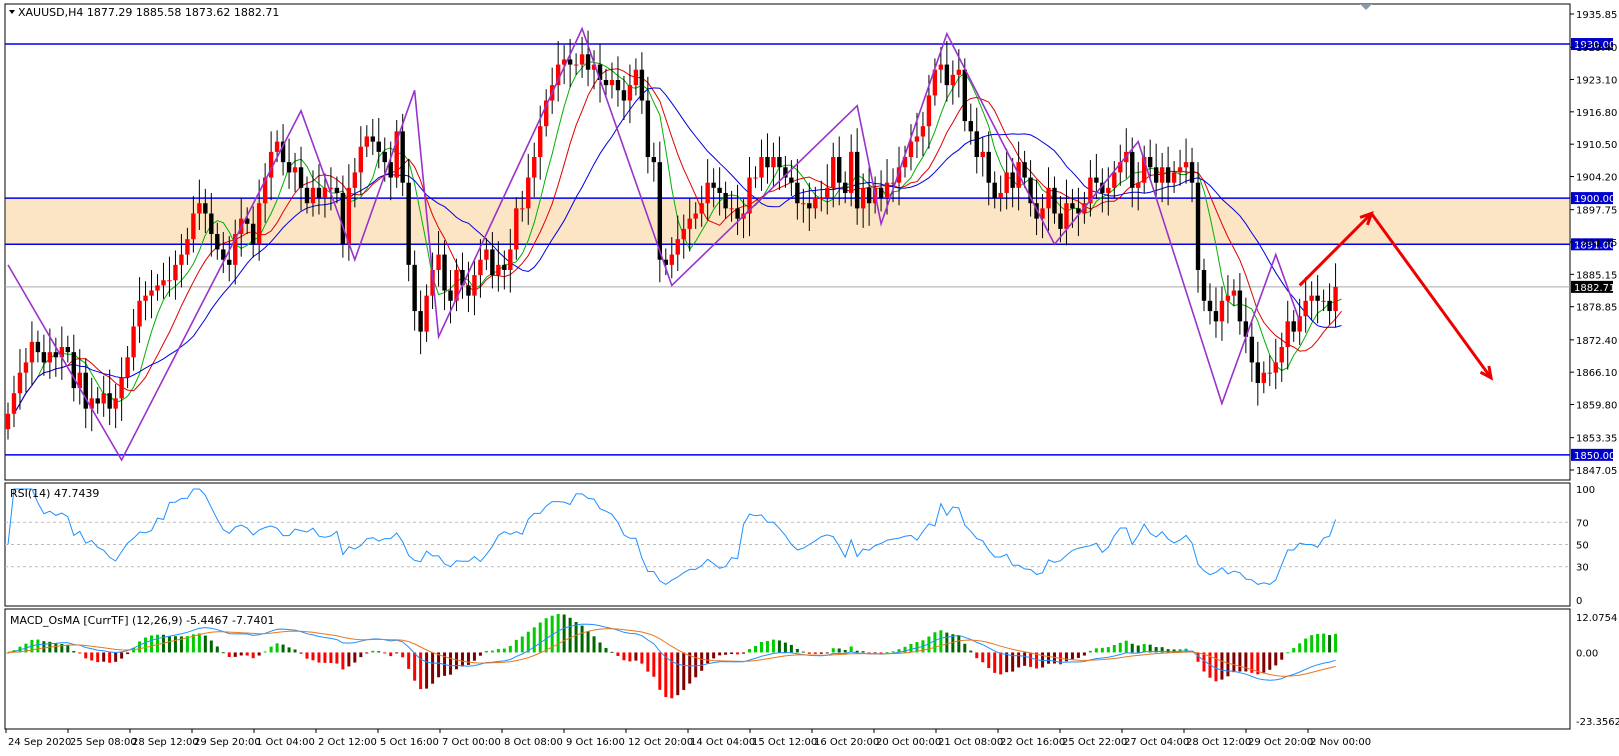 The image size is (1619, 756). What do you see at coordinates (1340, 742) in the screenshot?
I see `time-tick-label: 2 Nov 00:00` at bounding box center [1340, 742].